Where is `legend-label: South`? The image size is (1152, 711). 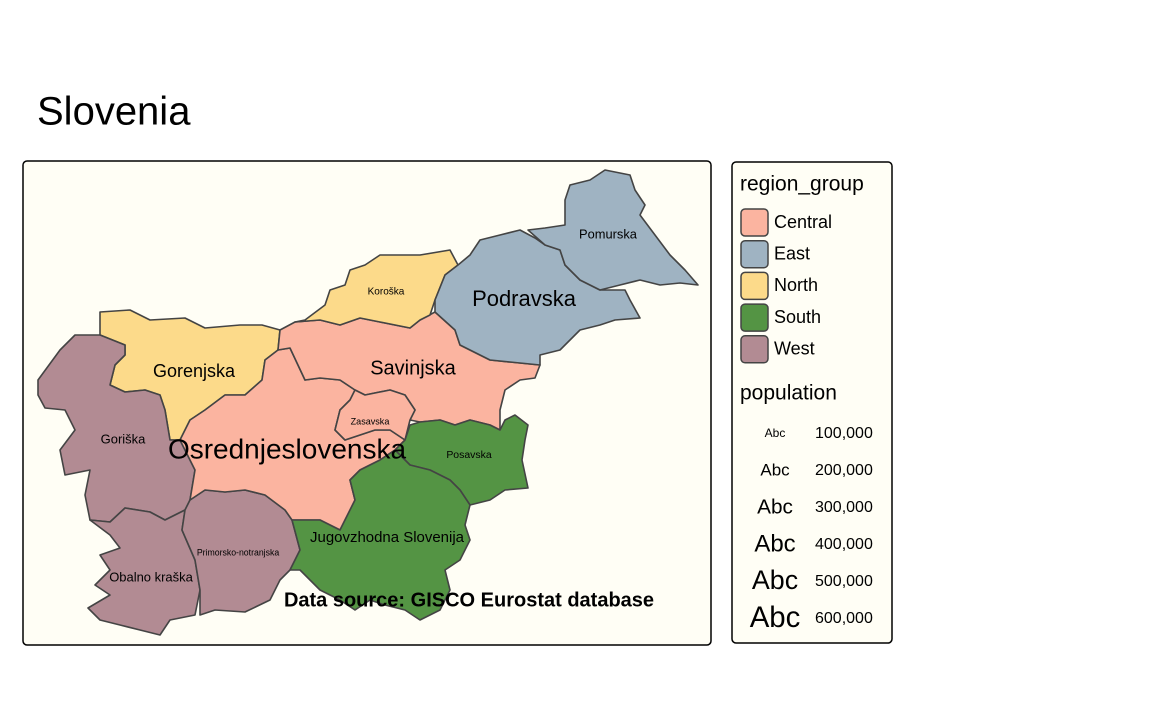 legend-label: South is located at coordinates (797, 317).